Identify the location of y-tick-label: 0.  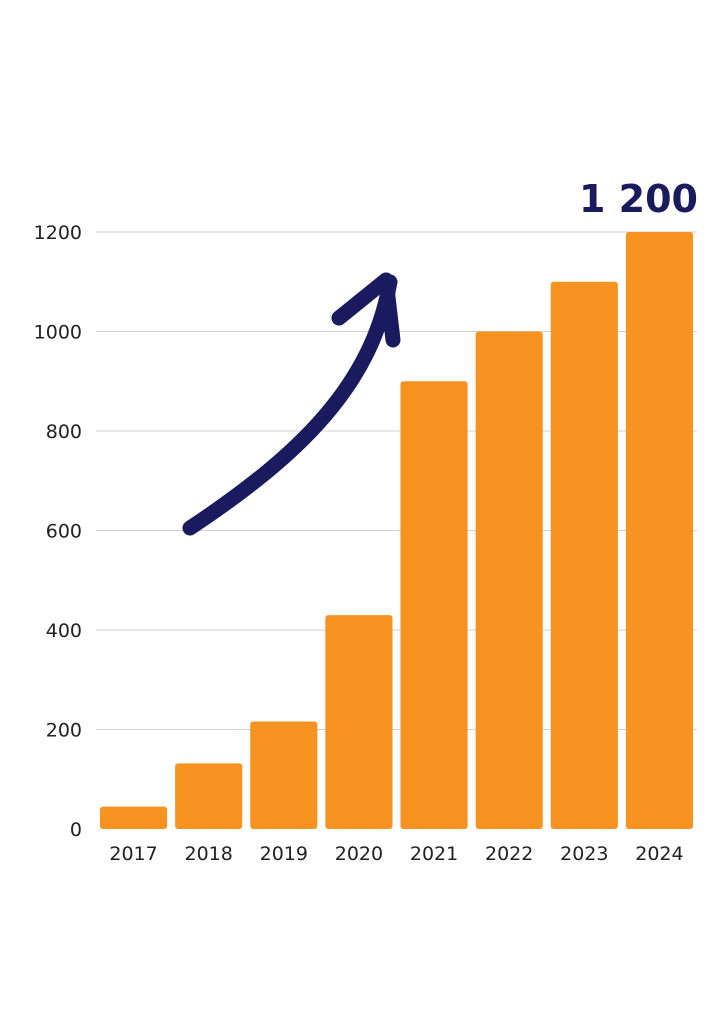
(76, 830).